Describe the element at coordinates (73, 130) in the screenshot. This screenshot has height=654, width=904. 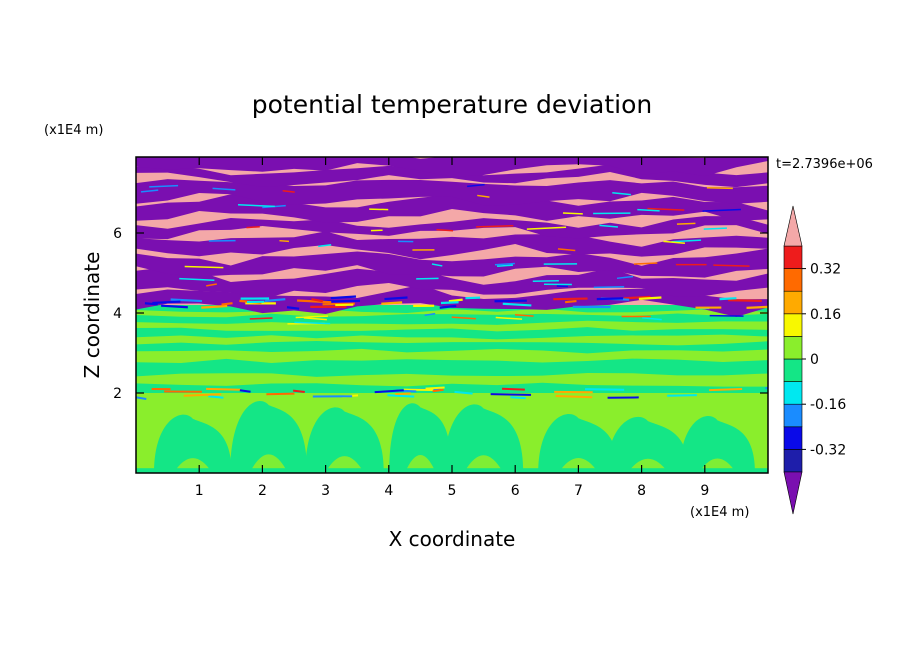
I see `y-unit-label: (x1E4 m)` at that location.